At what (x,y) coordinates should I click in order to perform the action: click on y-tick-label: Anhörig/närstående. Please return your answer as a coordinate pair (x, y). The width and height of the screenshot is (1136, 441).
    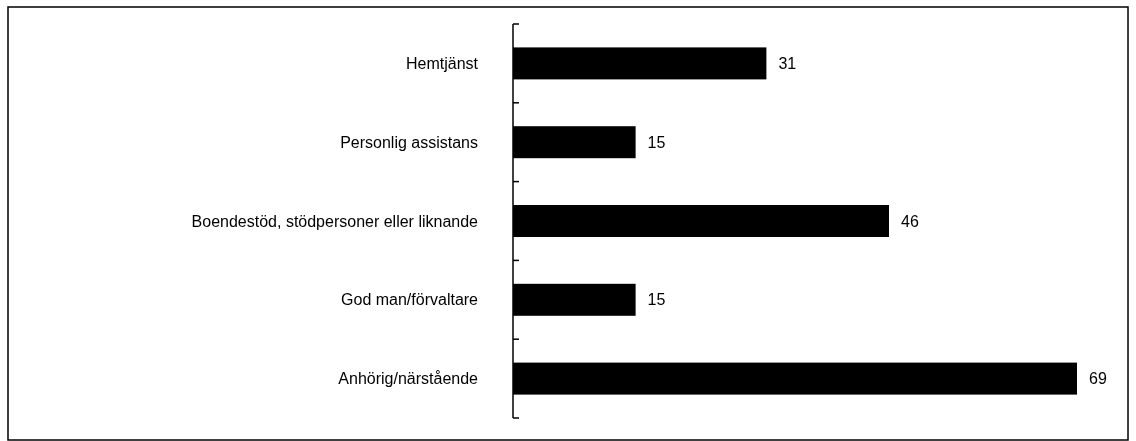
    Looking at the image, I should click on (408, 379).